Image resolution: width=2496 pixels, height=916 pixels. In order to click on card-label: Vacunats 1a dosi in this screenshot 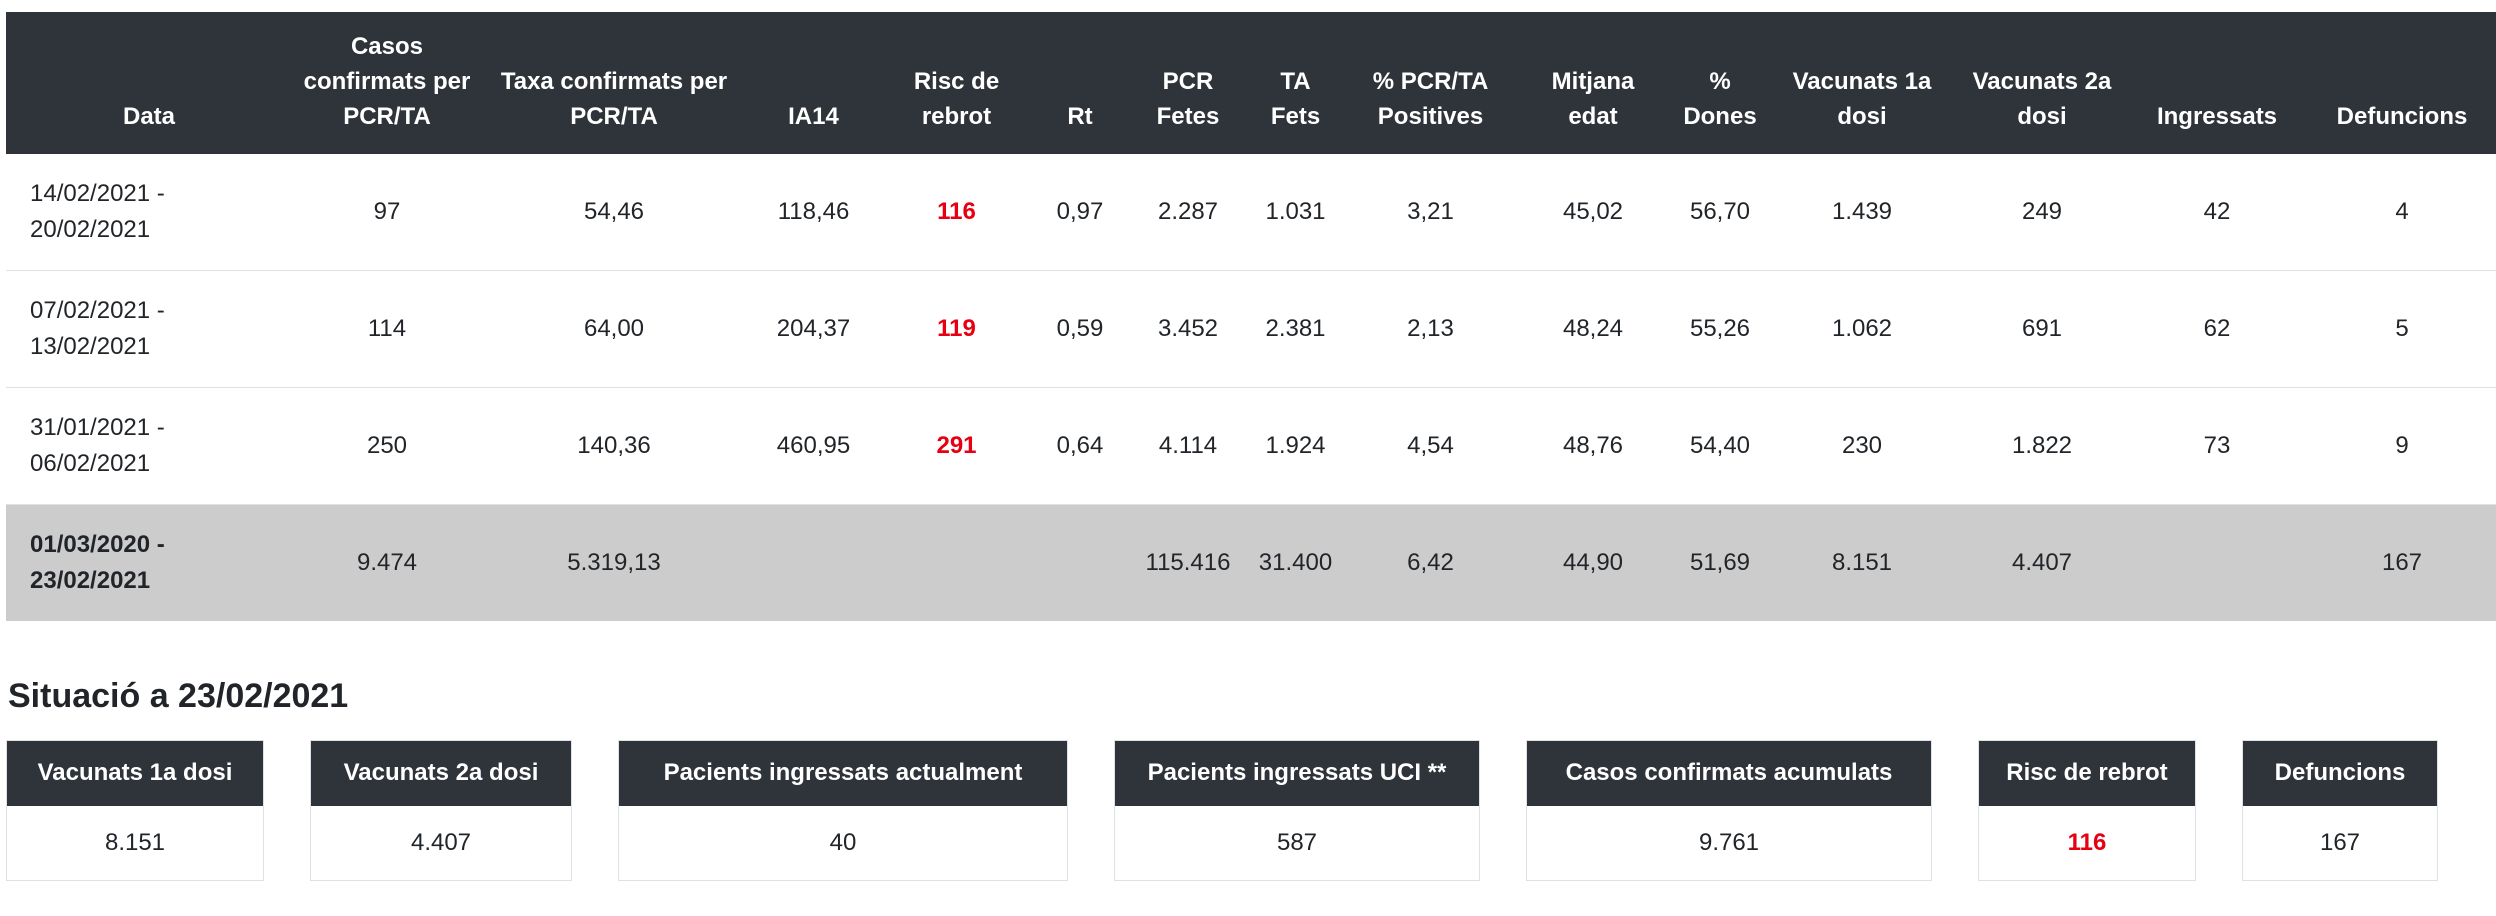, I will do `click(135, 774)`.